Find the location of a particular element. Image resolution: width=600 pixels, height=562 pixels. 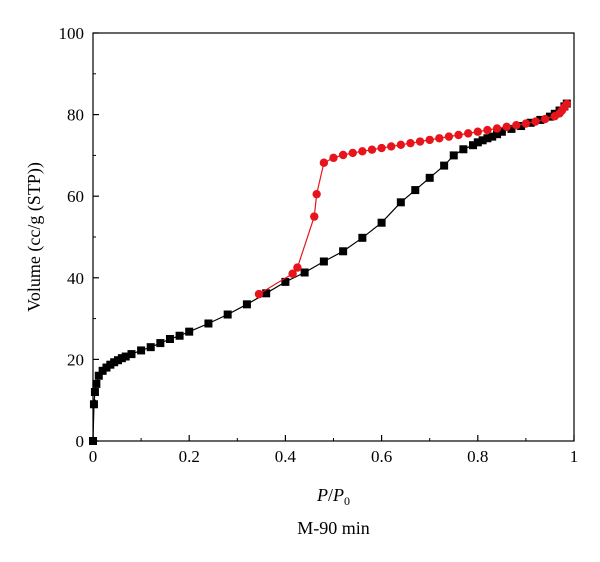

y-tick-label: 100 is located at coordinates (72, 33).